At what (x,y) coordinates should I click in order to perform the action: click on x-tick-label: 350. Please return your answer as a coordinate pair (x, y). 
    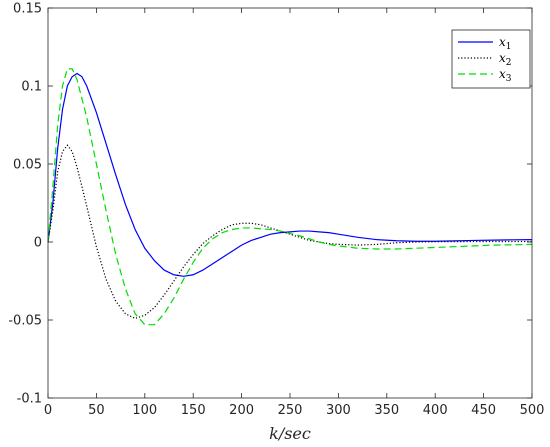
    Looking at the image, I should click on (386, 410).